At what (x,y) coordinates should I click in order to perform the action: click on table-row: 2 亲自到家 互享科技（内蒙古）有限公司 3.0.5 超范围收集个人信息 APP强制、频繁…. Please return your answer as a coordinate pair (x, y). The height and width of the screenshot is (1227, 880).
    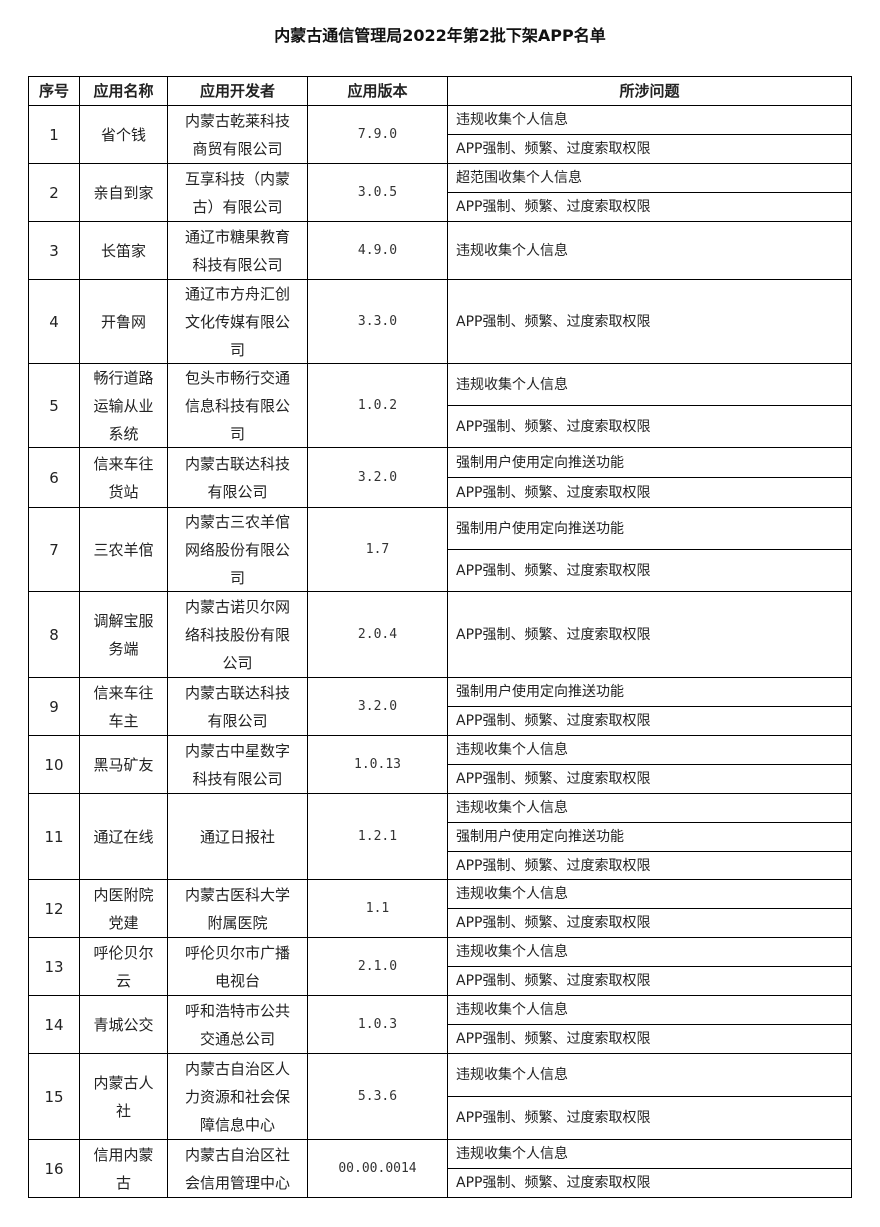
    Looking at the image, I should click on (440, 192).